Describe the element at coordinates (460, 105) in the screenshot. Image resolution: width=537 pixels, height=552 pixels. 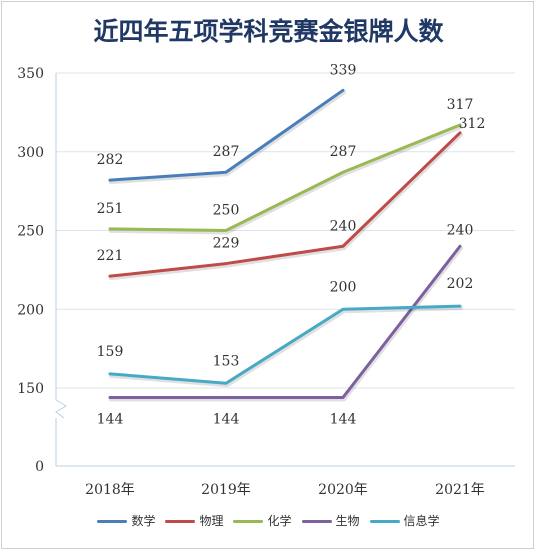
I see `data-label: 317` at that location.